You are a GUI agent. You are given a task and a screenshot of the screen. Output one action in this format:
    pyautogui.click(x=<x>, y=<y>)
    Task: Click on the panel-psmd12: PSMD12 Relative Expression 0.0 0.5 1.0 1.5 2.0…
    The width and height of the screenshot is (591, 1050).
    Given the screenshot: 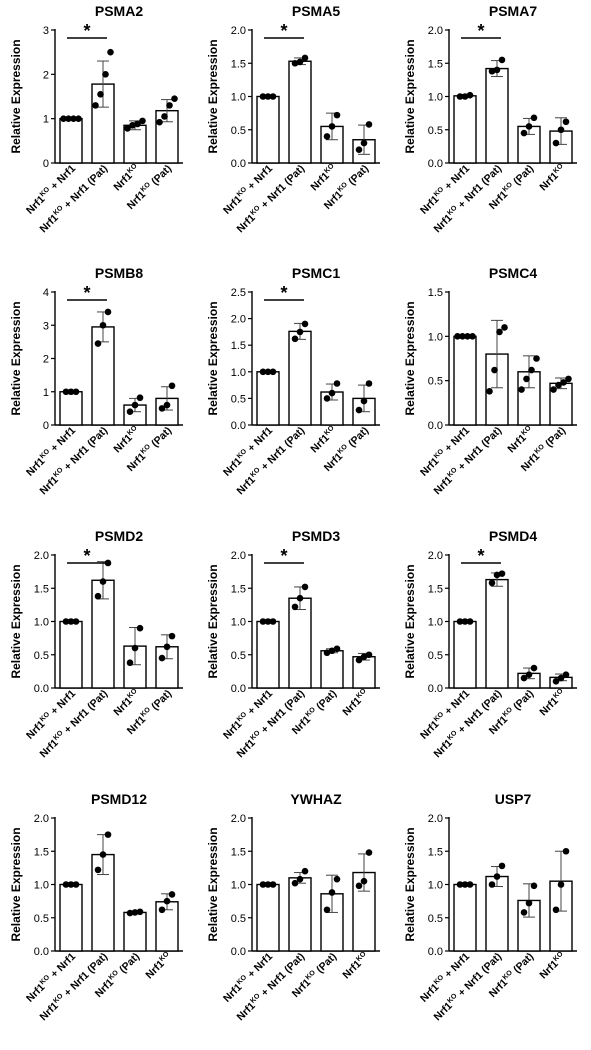 What is the action you would take?
    pyautogui.click(x=96, y=907)
    